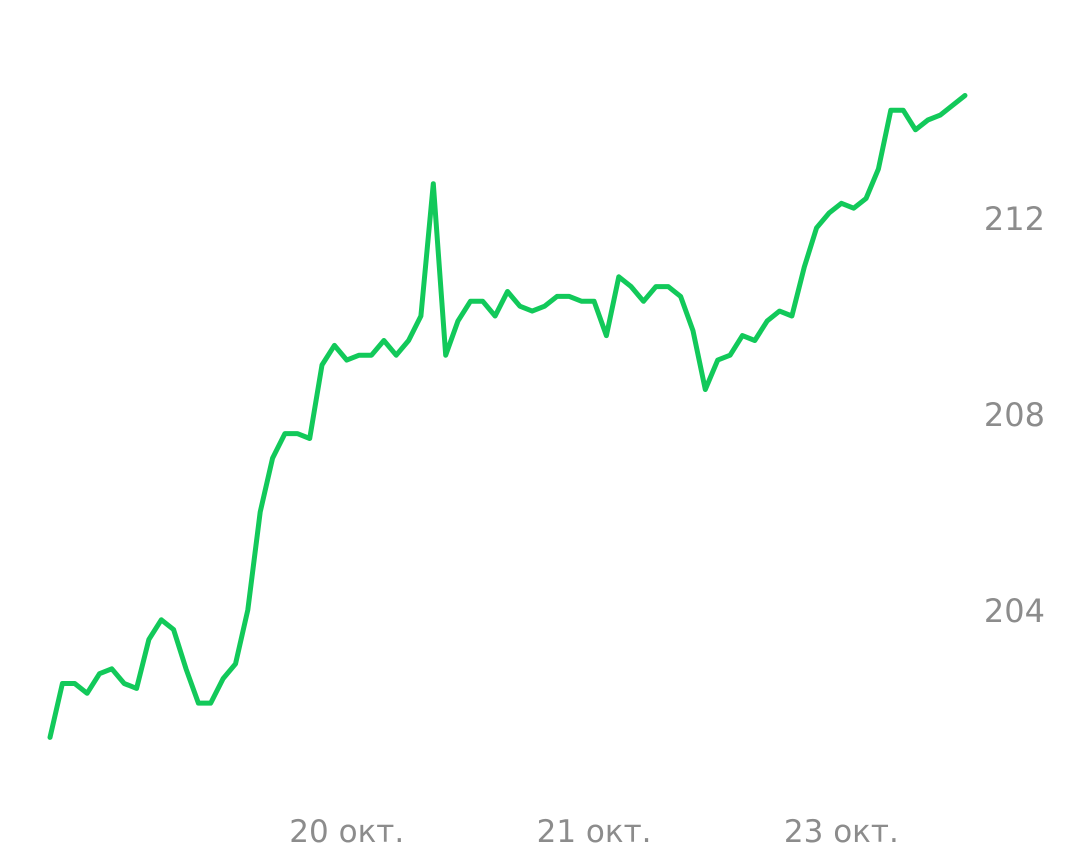 This screenshot has height=855, width=1078. What do you see at coordinates (1014, 611) in the screenshot?
I see `y-tick-label: 204` at bounding box center [1014, 611].